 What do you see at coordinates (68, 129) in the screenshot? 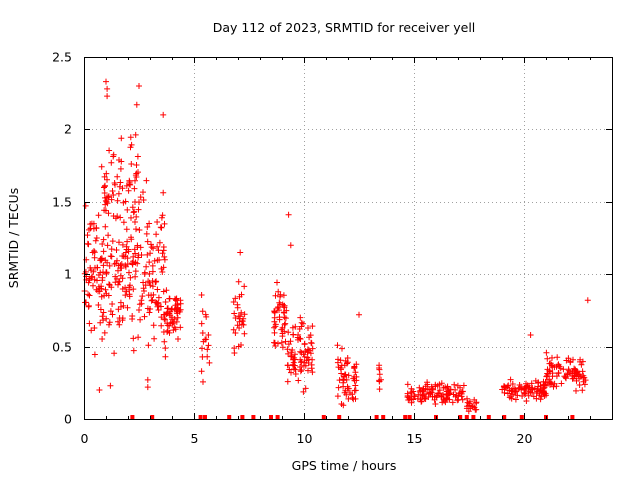
I see `y-tick-label: 2` at bounding box center [68, 129].